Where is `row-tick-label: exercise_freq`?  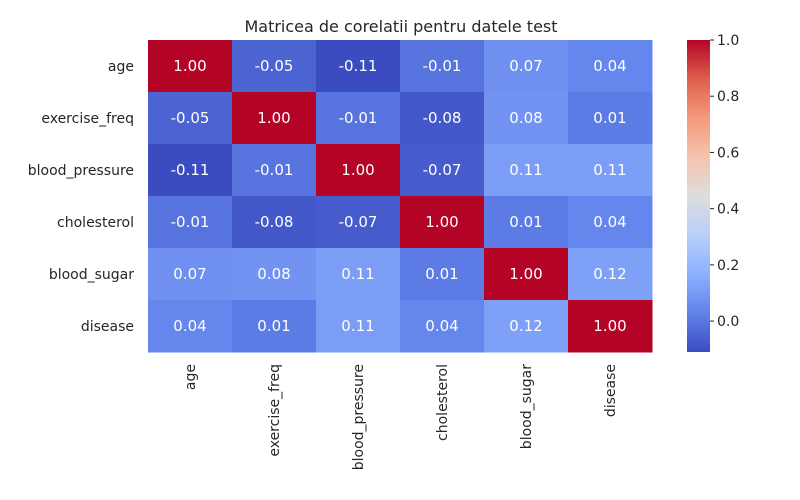
row-tick-label: exercise_freq is located at coordinates (87, 119).